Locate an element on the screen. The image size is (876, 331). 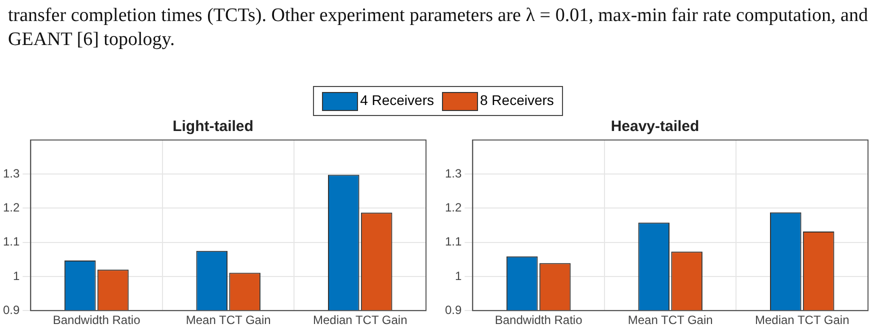
chart-title: Light-tailed is located at coordinates (213, 127).